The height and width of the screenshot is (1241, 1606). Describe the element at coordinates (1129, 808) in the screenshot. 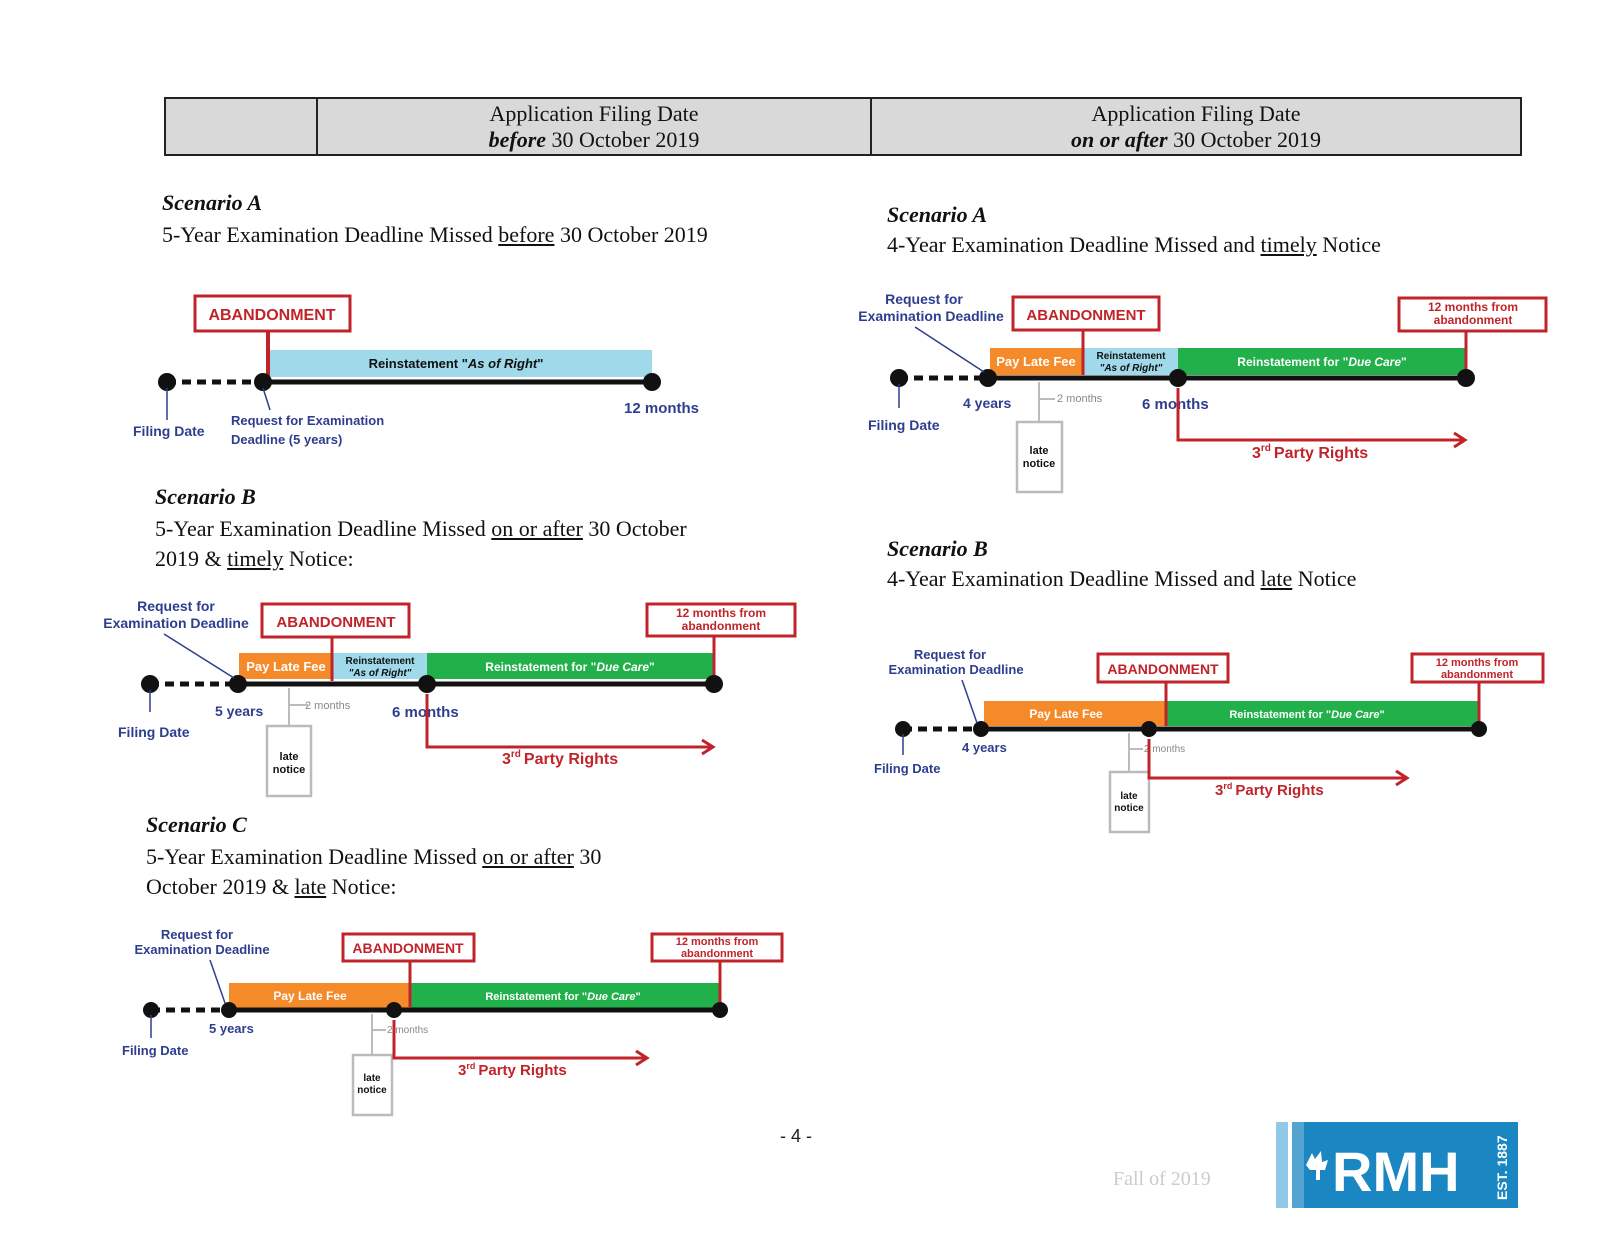

I see `svg-text: notice` at that location.